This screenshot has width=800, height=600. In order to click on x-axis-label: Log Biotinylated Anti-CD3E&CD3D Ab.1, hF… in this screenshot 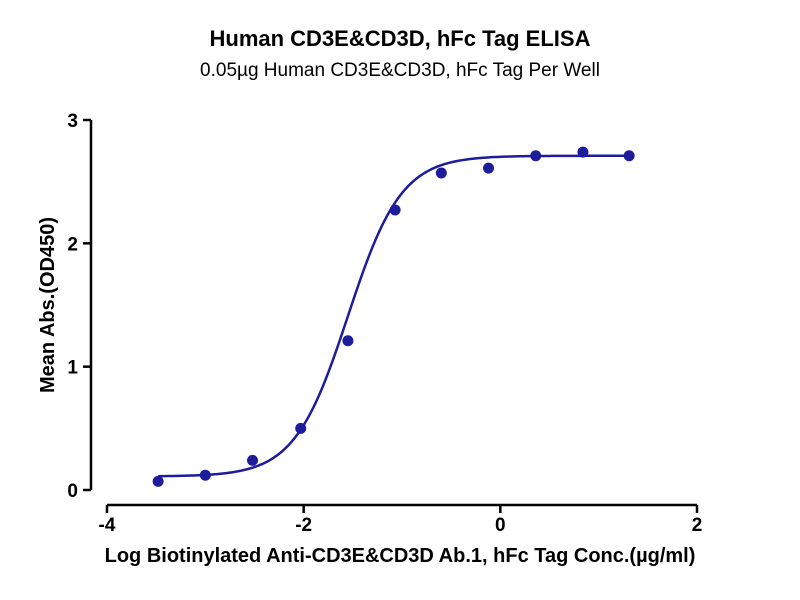, I will do `click(400, 556)`.